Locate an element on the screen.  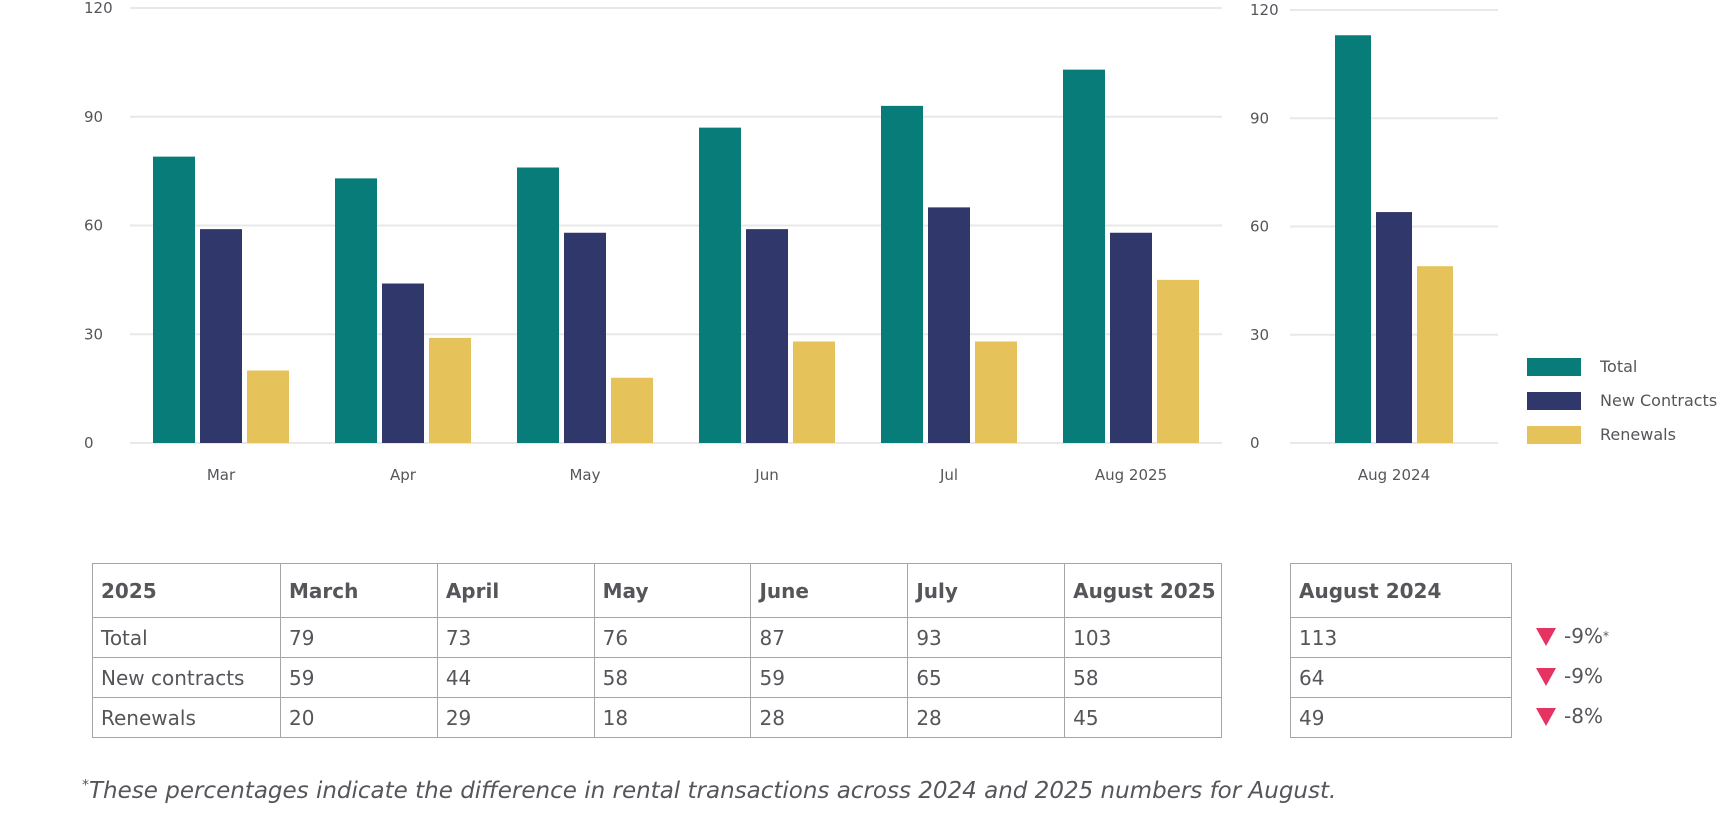
bar-renewals-aug-2025 is located at coordinates (1178, 361).